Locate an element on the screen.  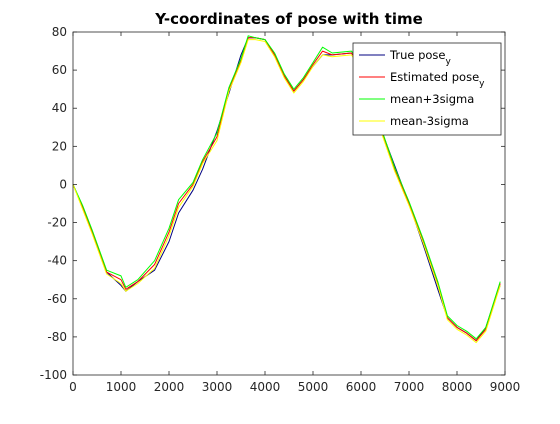
y-tick-label: -40 is located at coordinates (57, 261).